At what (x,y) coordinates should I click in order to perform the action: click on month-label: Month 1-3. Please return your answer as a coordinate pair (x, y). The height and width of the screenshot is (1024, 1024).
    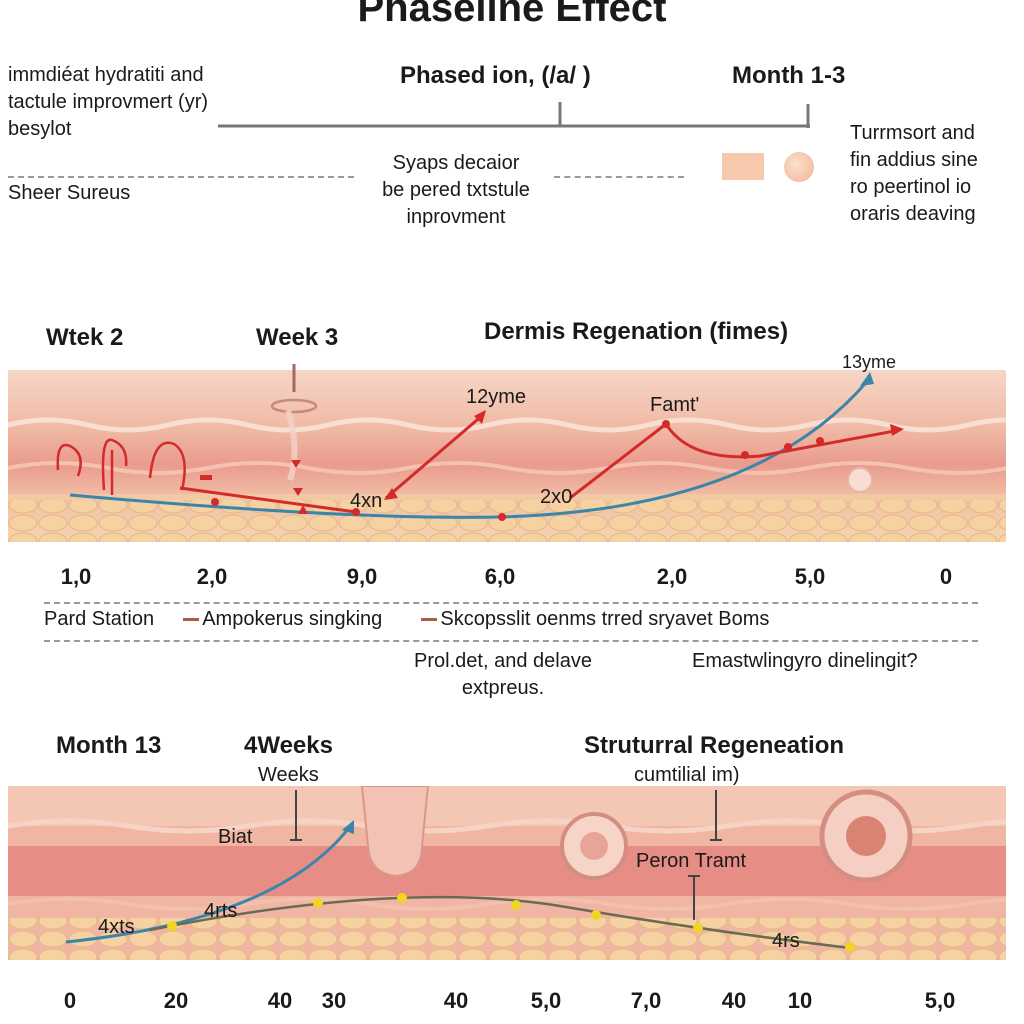
    Looking at the image, I should click on (789, 75).